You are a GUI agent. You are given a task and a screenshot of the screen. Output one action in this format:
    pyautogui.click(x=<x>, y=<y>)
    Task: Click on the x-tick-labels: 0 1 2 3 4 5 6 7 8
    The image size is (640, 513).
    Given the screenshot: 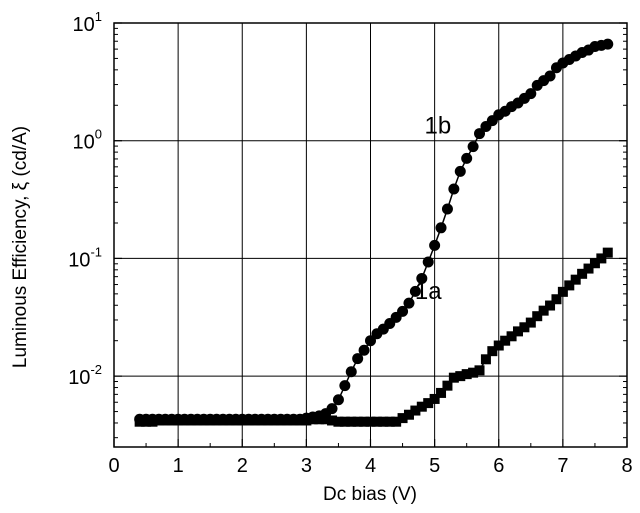 What is the action you would take?
    pyautogui.click(x=370, y=466)
    